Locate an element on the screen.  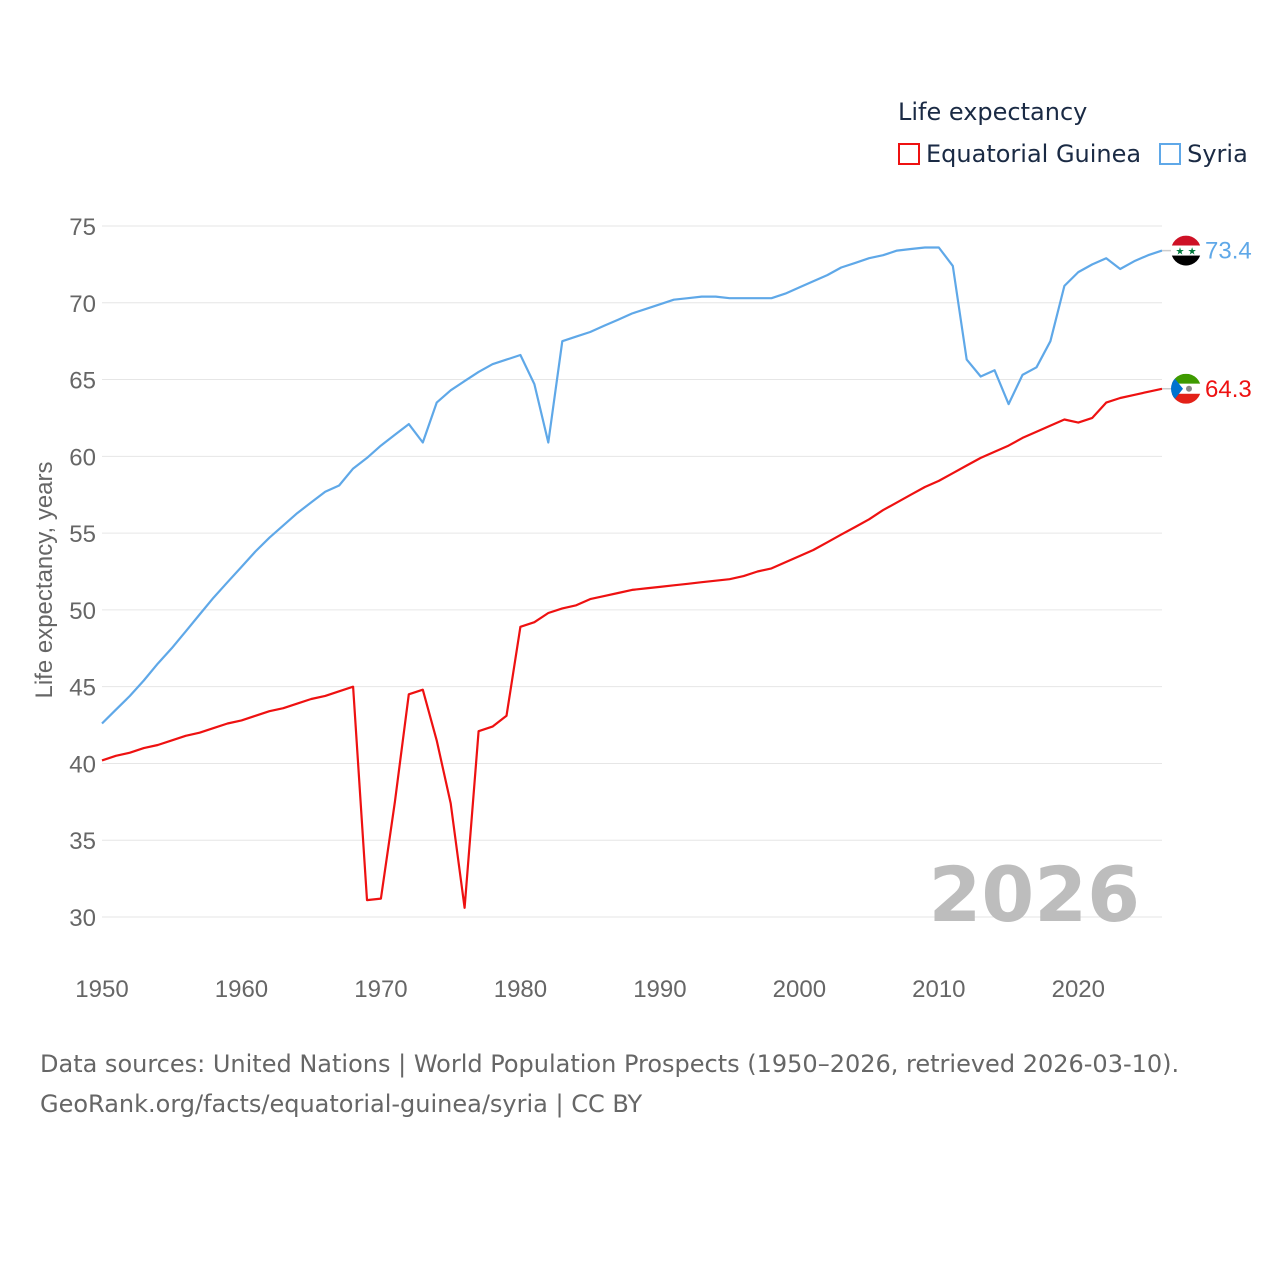
y-tick-55: 55 is located at coordinates (82, 534).